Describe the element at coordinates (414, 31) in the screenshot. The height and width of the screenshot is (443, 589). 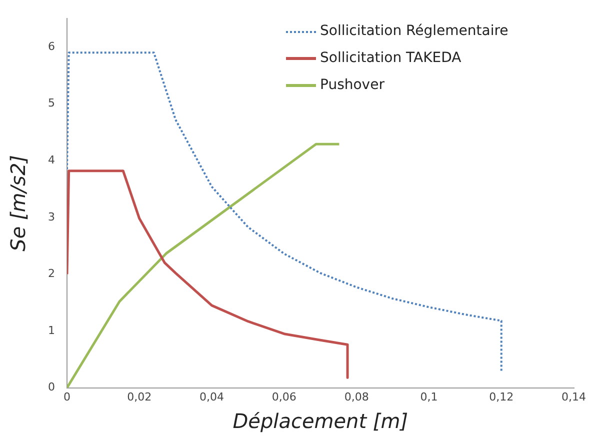
I see `legend-label: Sollicitation Réglementaire` at that location.